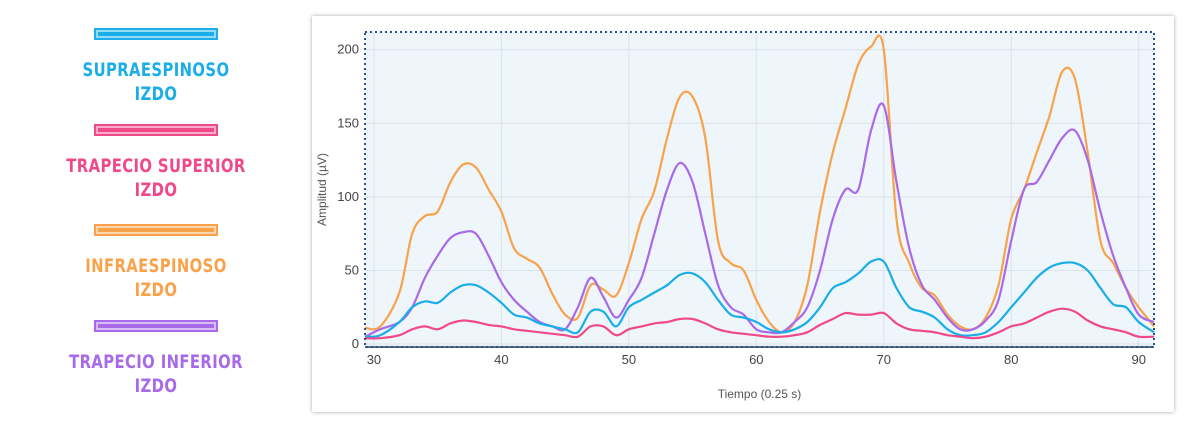 This screenshot has width=1200, height=436. What do you see at coordinates (156, 82) in the screenshot?
I see `legend-label: SUPRAESPINOSO IZDO` at bounding box center [156, 82].